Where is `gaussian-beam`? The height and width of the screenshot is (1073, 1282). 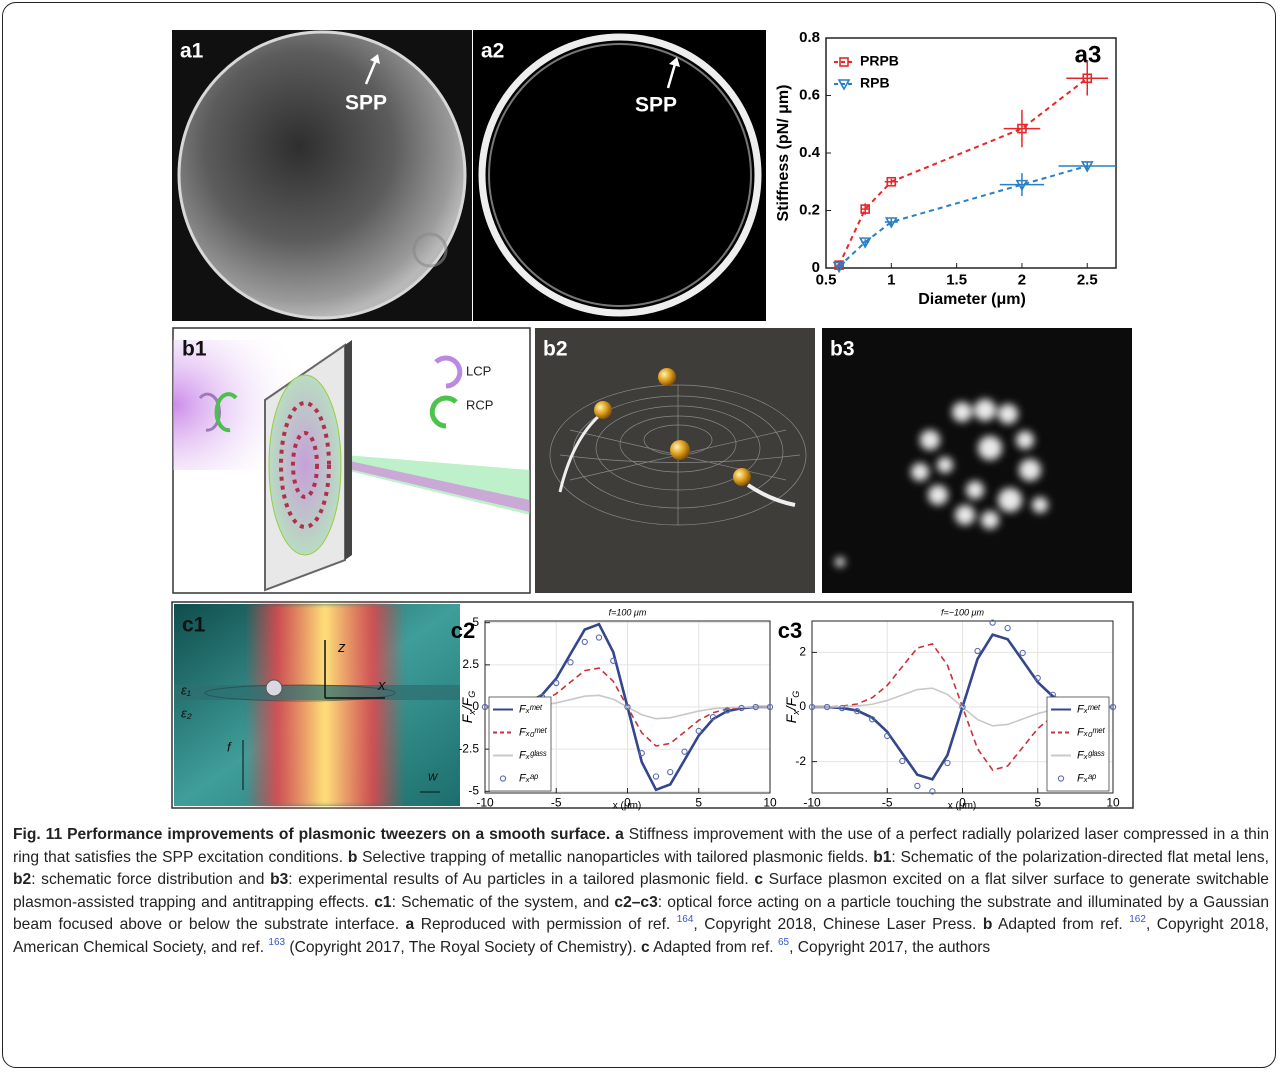
gaussian-beam is located at coordinates (325, 705).